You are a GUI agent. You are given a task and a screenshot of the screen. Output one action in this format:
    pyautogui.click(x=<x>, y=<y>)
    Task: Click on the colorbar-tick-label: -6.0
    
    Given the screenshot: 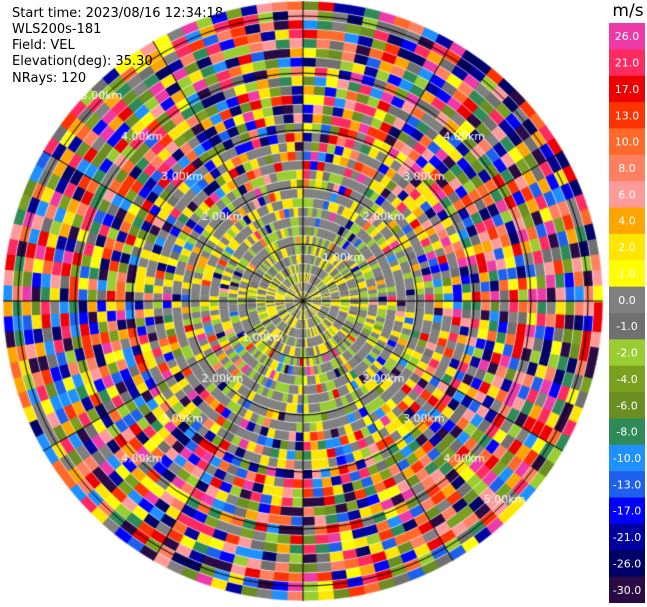 What is the action you would take?
    pyautogui.click(x=626, y=405)
    